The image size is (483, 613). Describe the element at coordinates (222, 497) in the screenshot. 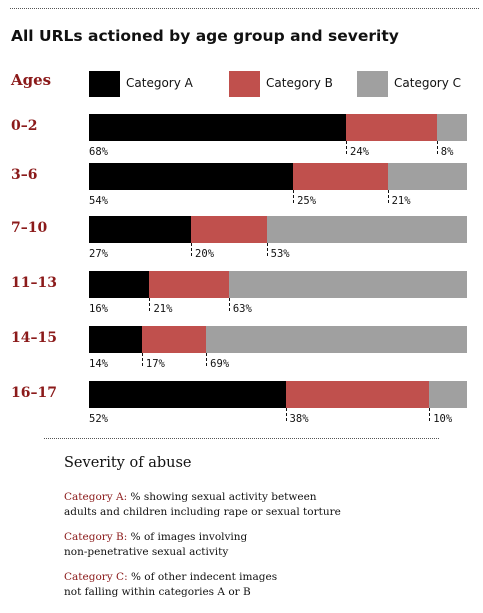

I see `note-text: % showing sexual activity between` at that location.